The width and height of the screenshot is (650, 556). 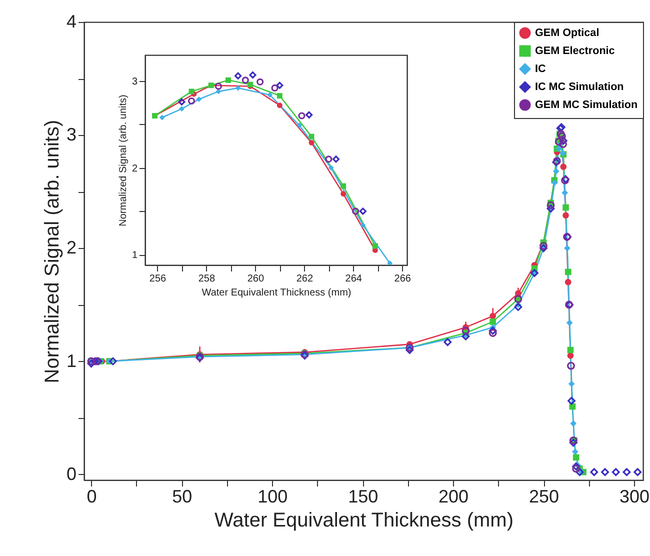 I want to click on legend-label: IC MC Simulation, so click(x=579, y=87).